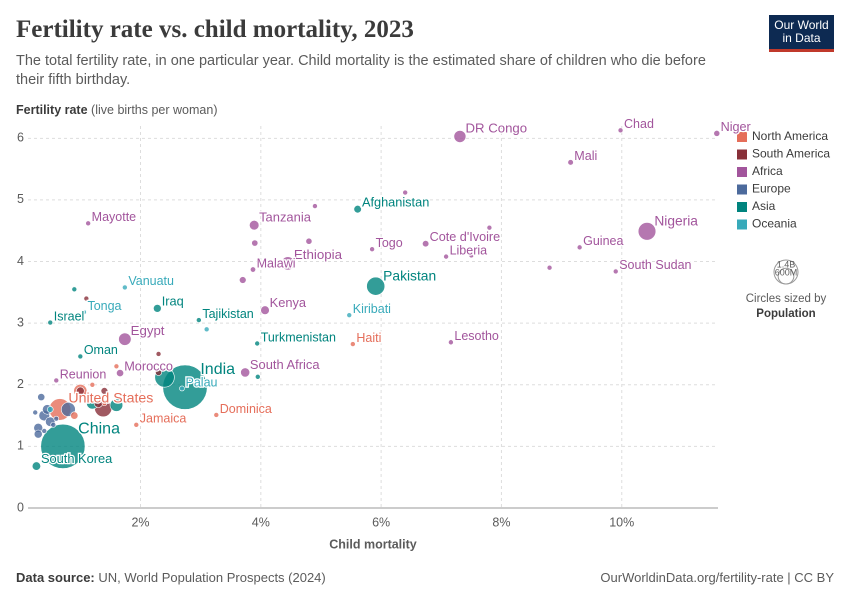 The image size is (850, 600). I want to click on y-tick-label: 6, so click(20, 138).